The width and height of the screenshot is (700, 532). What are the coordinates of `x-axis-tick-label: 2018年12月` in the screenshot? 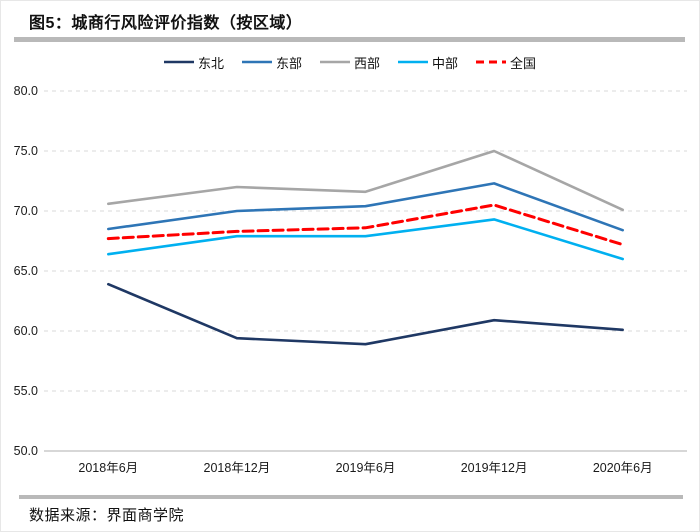 It's located at (237, 468).